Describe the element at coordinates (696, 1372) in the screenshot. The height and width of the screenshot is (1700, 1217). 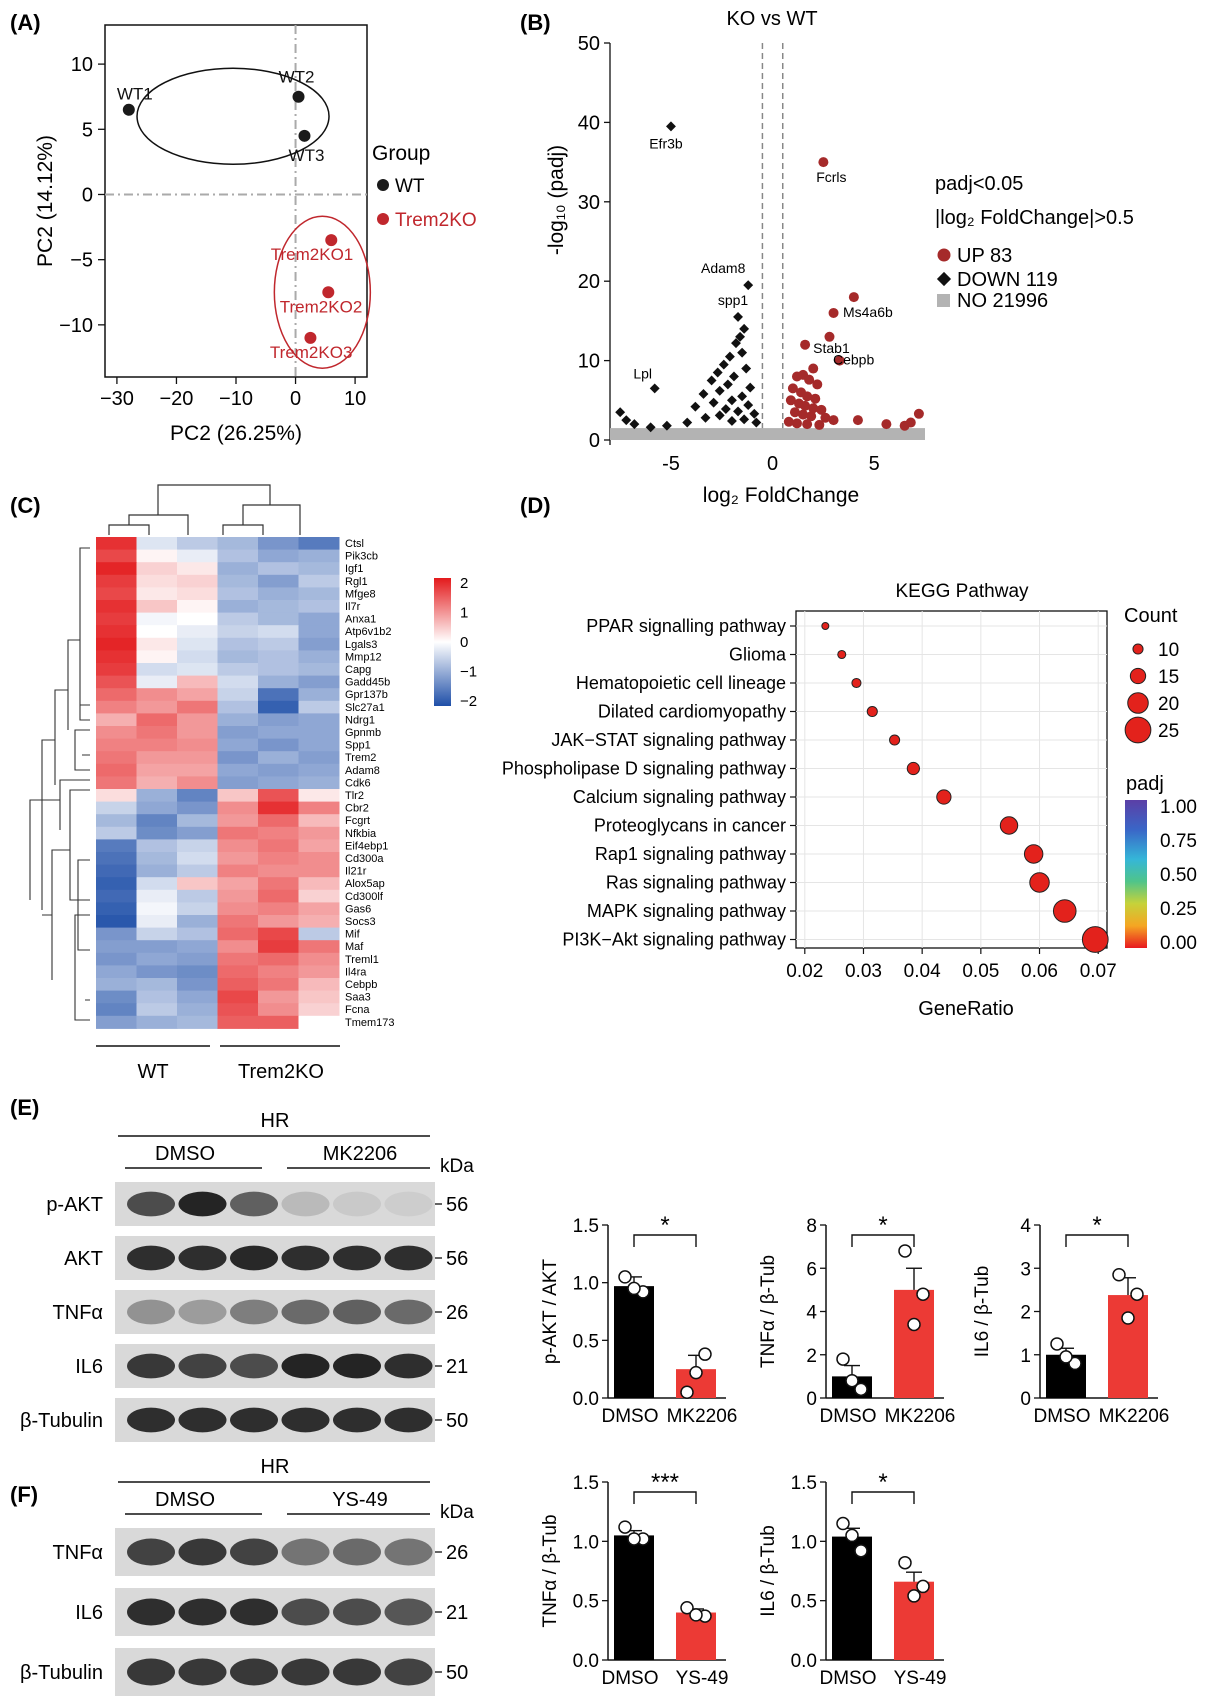
I see `bar-e1-datapoint` at that location.